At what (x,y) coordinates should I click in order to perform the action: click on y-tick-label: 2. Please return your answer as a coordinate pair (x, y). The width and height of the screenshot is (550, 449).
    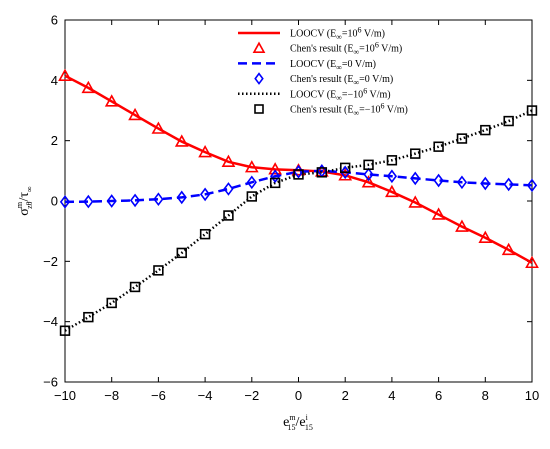
    Looking at the image, I should click on (54, 140).